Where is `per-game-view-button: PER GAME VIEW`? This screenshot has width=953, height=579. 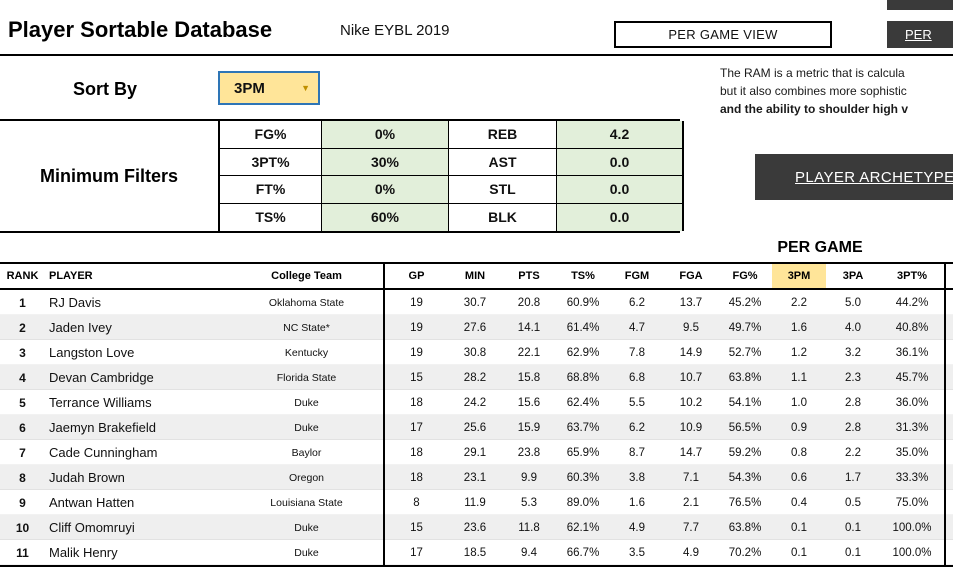 per-game-view-button: PER GAME VIEW is located at coordinates (723, 34).